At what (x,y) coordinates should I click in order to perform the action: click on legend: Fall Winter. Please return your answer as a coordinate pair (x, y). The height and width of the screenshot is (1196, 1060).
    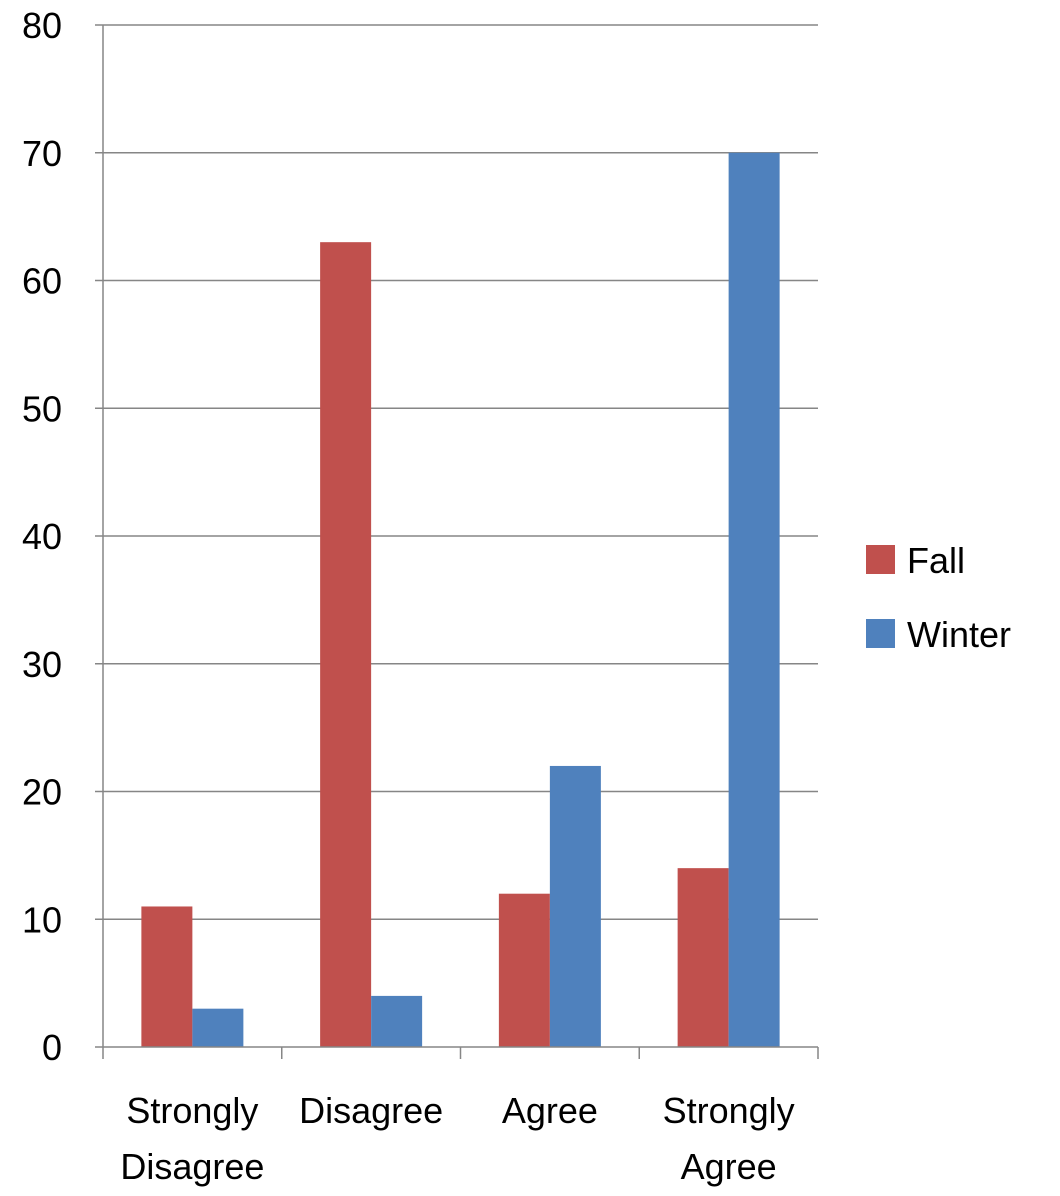
    Looking at the image, I should click on (938, 597).